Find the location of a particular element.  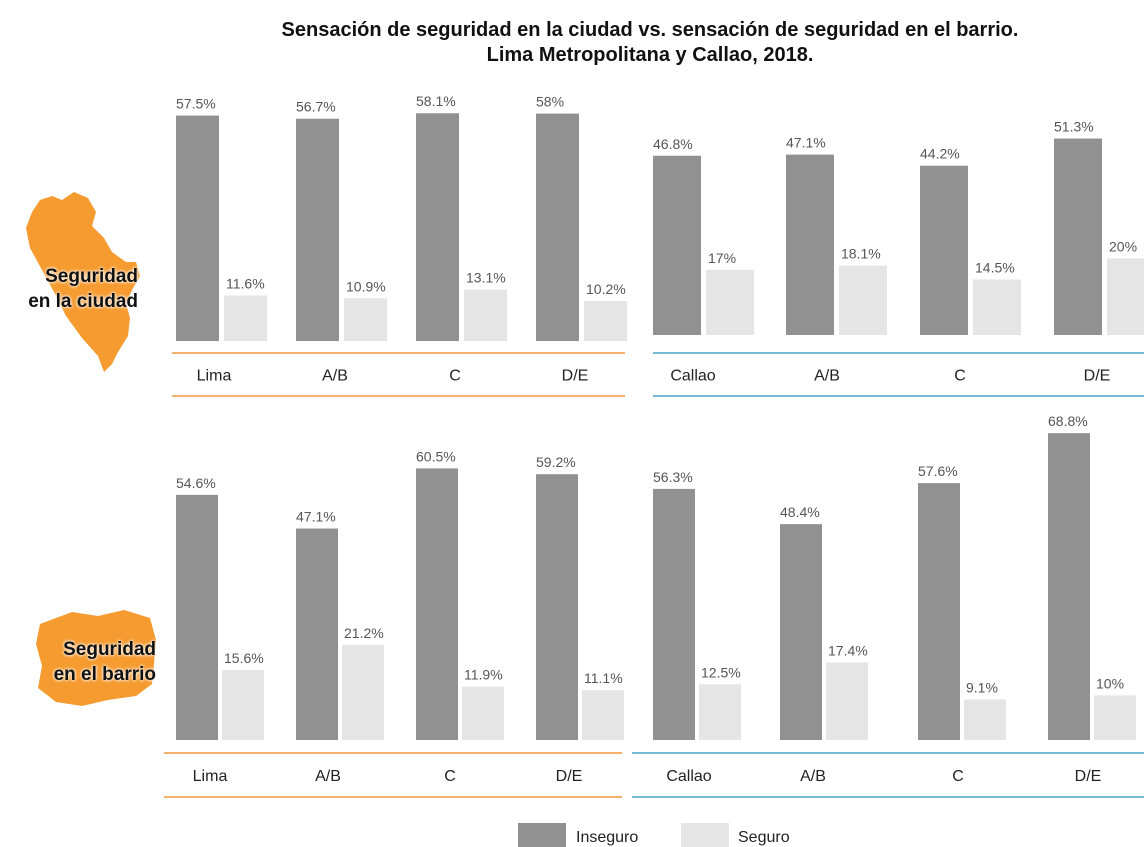

data-label-bar-inseguro-callao-barrio-0: 56.3% is located at coordinates (673, 477).